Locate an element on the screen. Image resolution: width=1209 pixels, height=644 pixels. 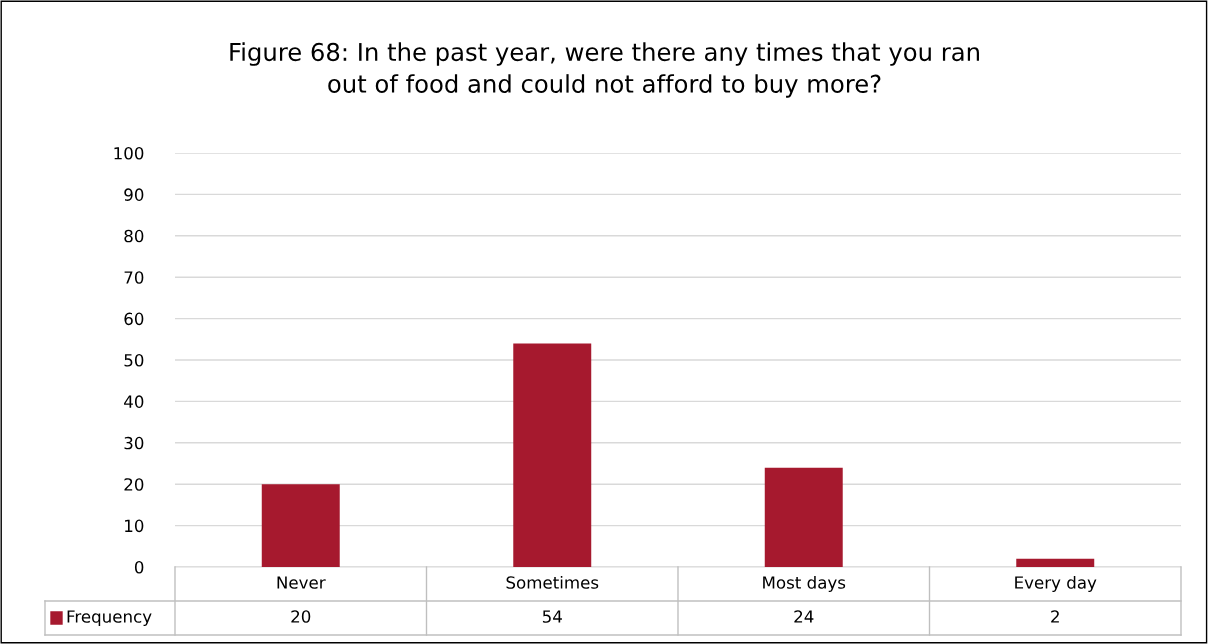
y-tick-label: 80 is located at coordinates (134, 236).